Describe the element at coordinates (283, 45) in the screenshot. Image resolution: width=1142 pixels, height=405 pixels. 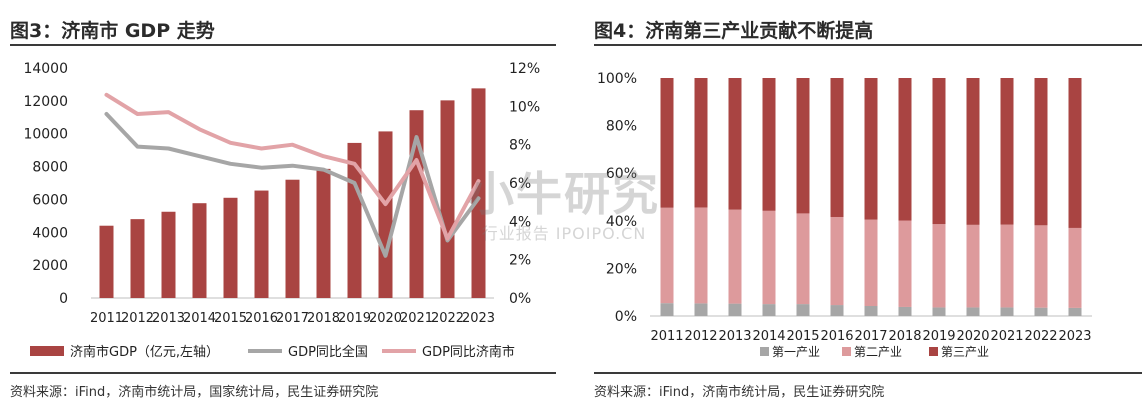
I see `left-title-divider` at that location.